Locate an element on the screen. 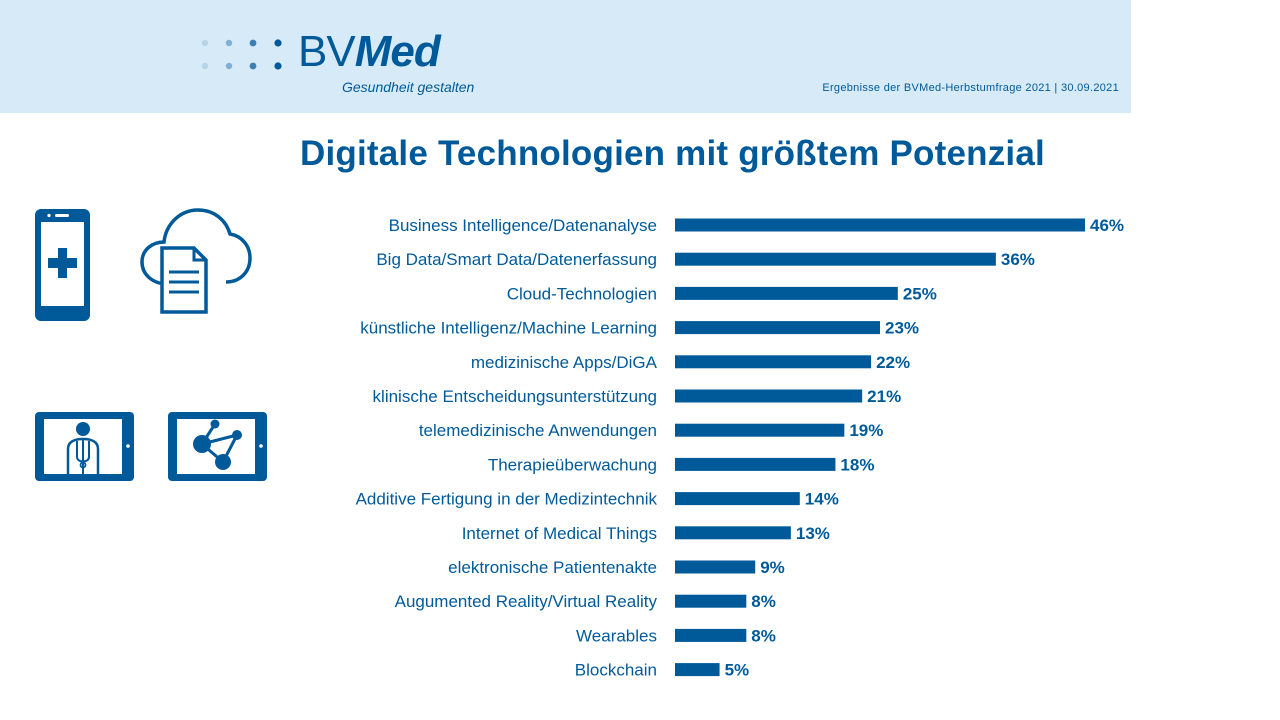 This screenshot has height=720, width=1280. category-label: Cloud-Technologien is located at coordinates (582, 293).